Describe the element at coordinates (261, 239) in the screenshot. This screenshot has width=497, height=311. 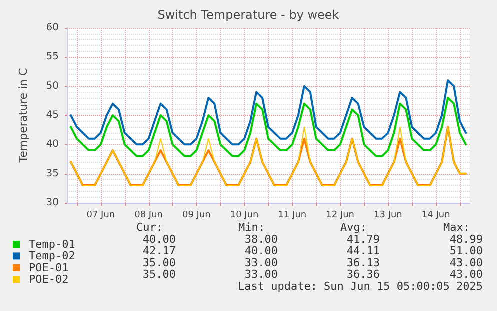
I see `text: 38.00` at that location.